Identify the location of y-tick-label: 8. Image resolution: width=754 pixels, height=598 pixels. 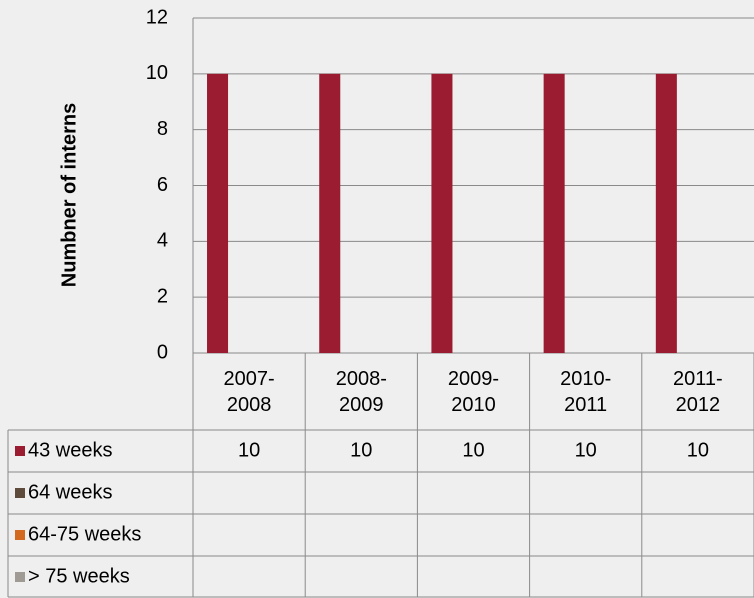
(162, 129).